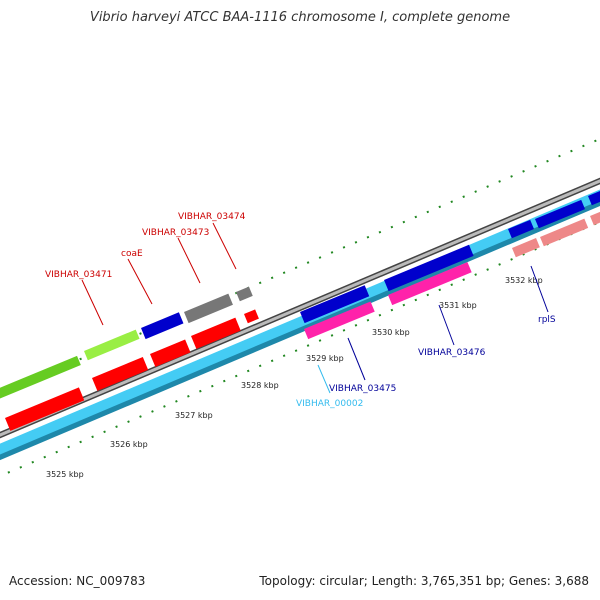 The image size is (600, 600). What do you see at coordinates (526, 248) in the screenshot?
I see `gene-rpls` at bounding box center [526, 248].